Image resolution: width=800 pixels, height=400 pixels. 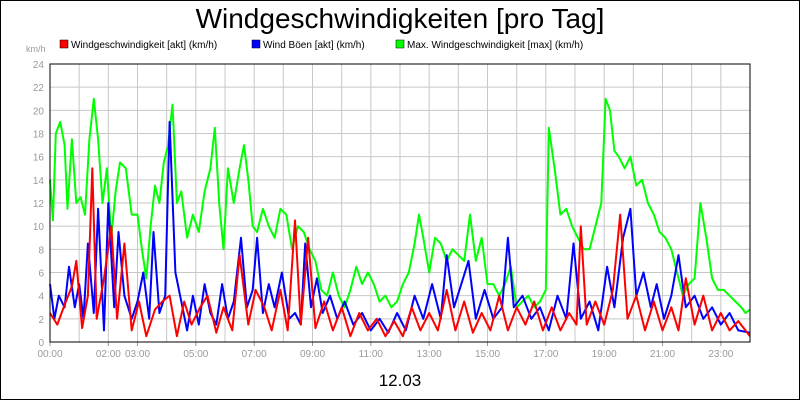 I want to click on x-tick-label: 00:00, so click(x=49, y=354).